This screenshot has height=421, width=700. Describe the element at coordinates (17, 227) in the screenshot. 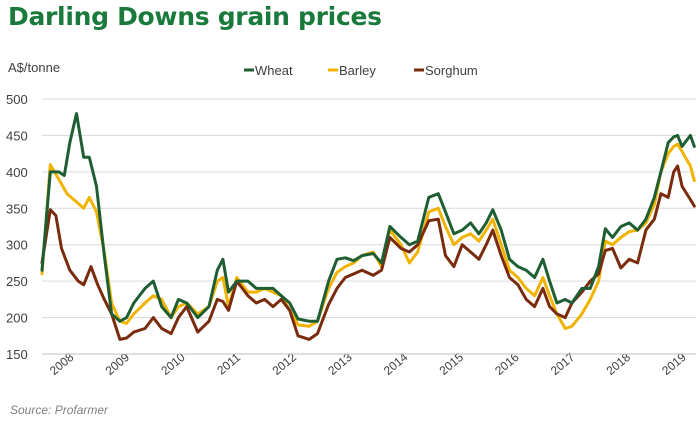

I see `y-axis-ticks: 150 200 250 300 350 400 450 500` at that location.